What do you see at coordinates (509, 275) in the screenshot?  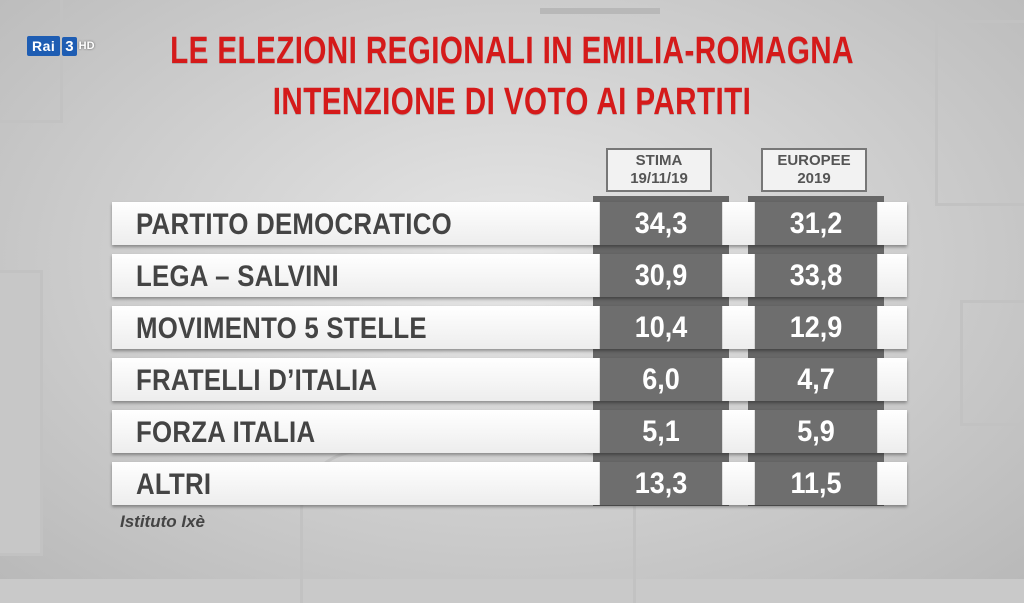 I see `table-row: LEGA – SALVINI 30,9 33,8` at bounding box center [509, 275].